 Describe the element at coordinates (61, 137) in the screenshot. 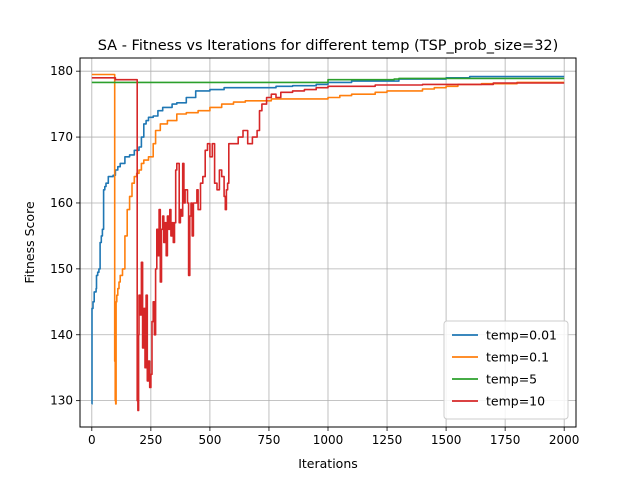

I see `y-tick-label: 170` at that location.